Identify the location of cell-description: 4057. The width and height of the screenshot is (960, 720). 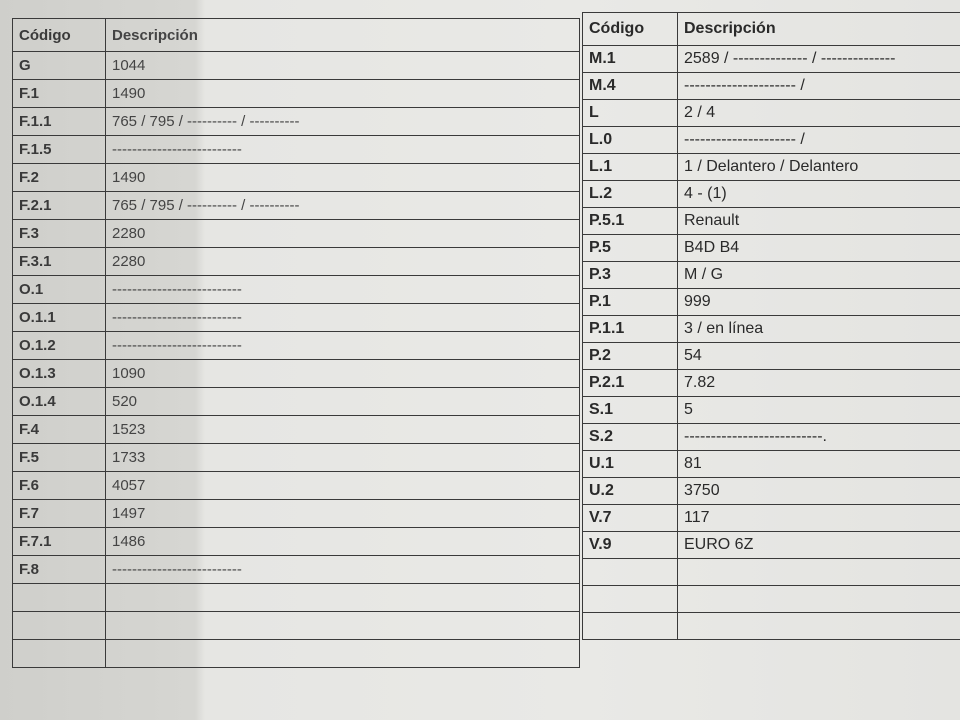
(342, 485).